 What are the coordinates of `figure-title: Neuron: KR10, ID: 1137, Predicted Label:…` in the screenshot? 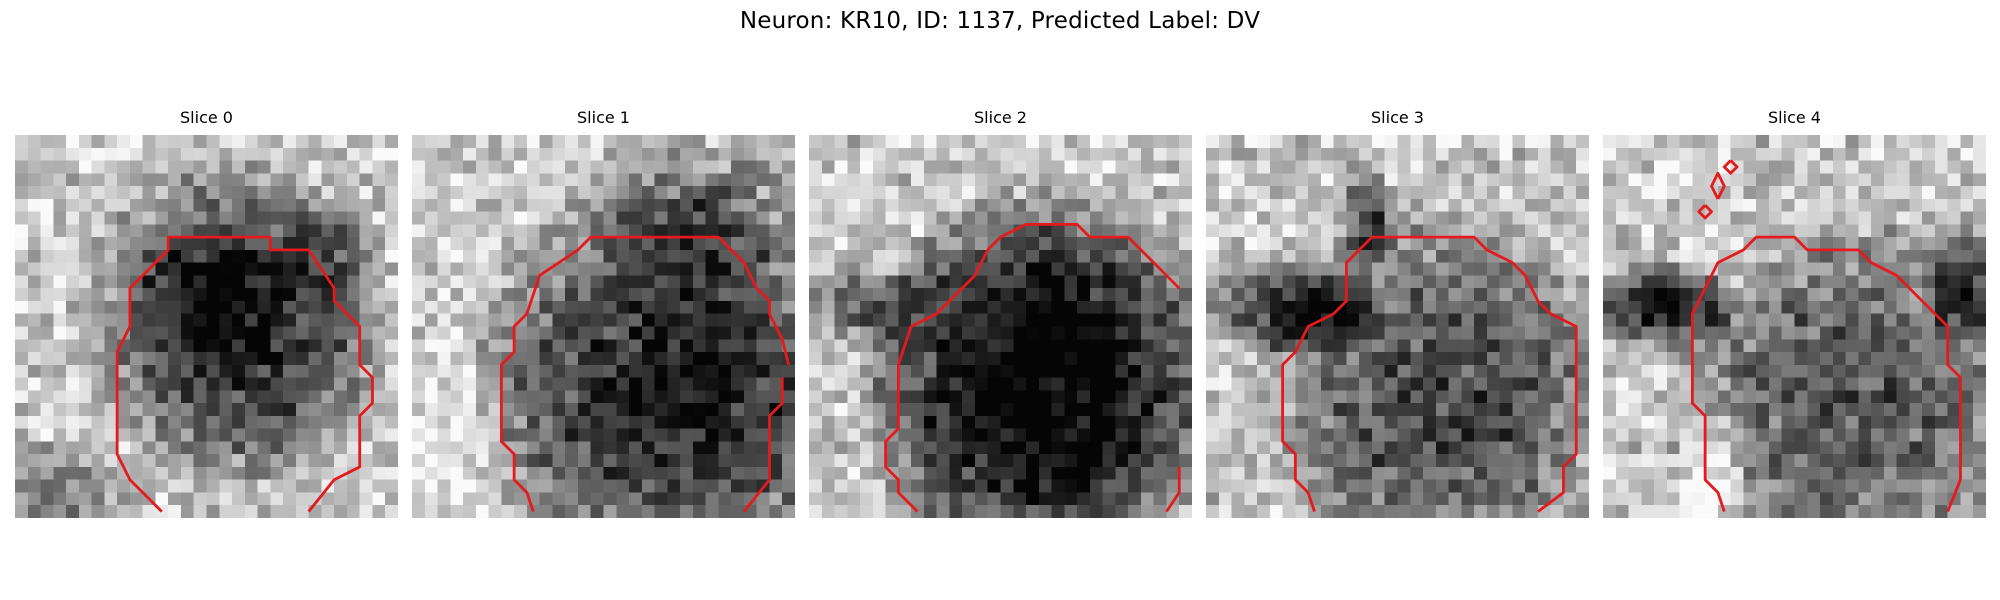 It's located at (1000, 21).